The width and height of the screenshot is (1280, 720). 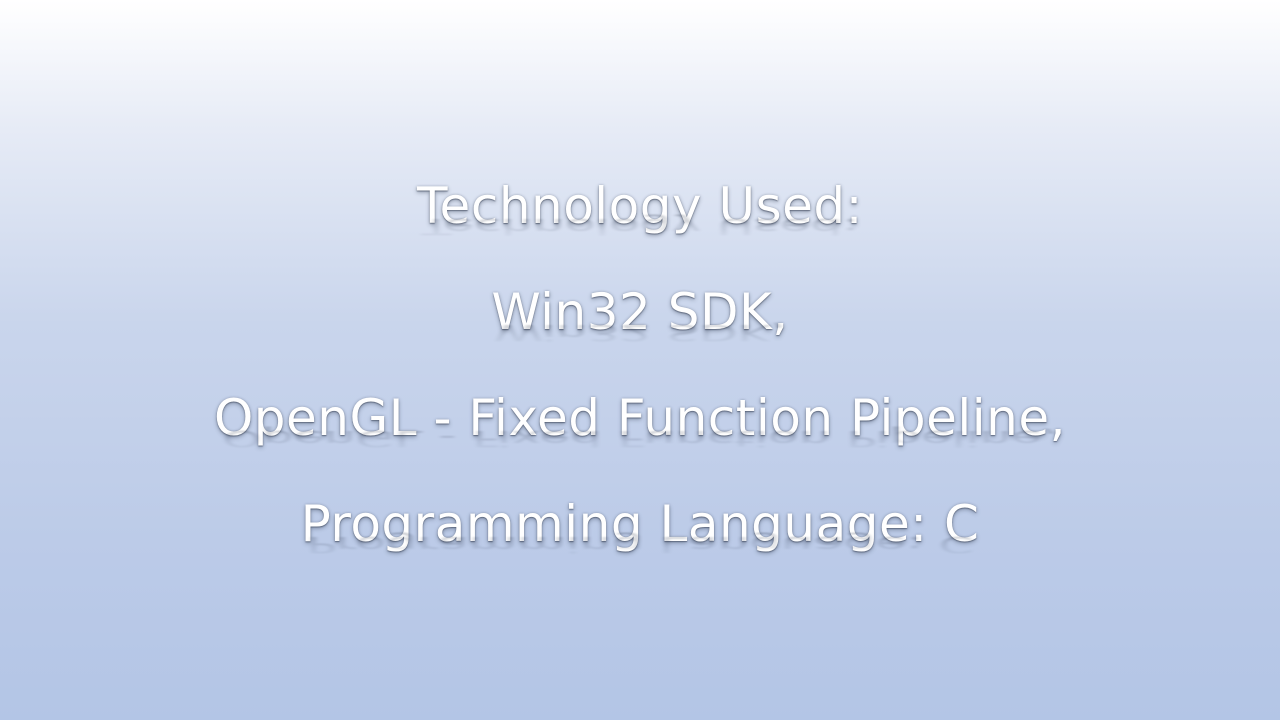 I want to click on win32-line-text: Win32 SDK,, so click(x=640, y=312).